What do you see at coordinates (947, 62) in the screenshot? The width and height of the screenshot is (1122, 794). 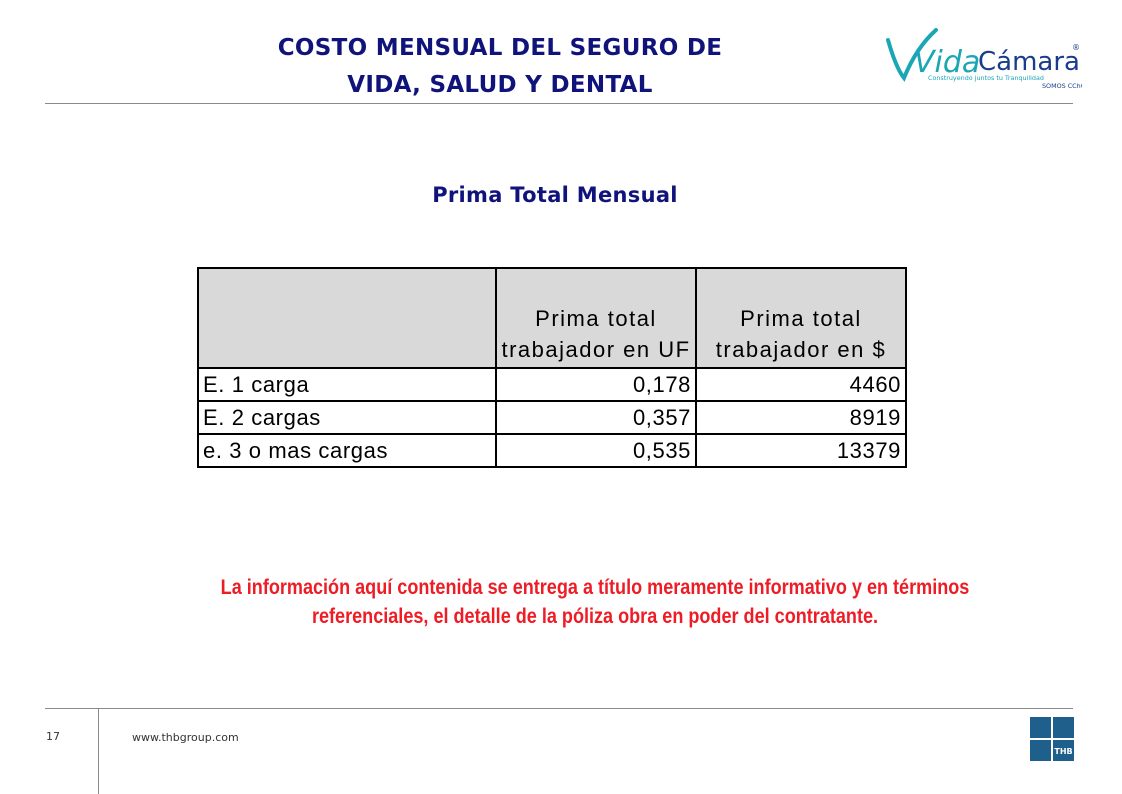 I see `logo-vida-text: Vida` at bounding box center [947, 62].